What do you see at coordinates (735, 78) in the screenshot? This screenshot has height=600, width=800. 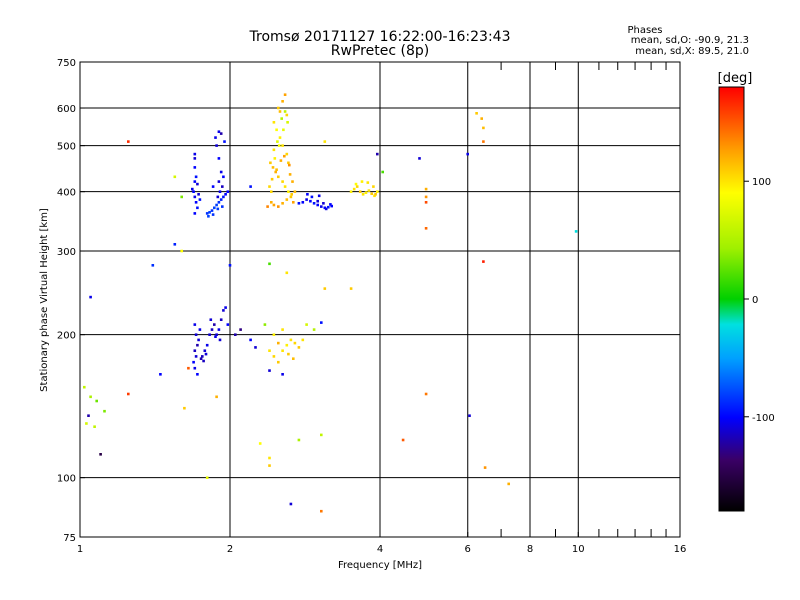 I see `colorbar-unit-label: [deg]` at bounding box center [735, 78].